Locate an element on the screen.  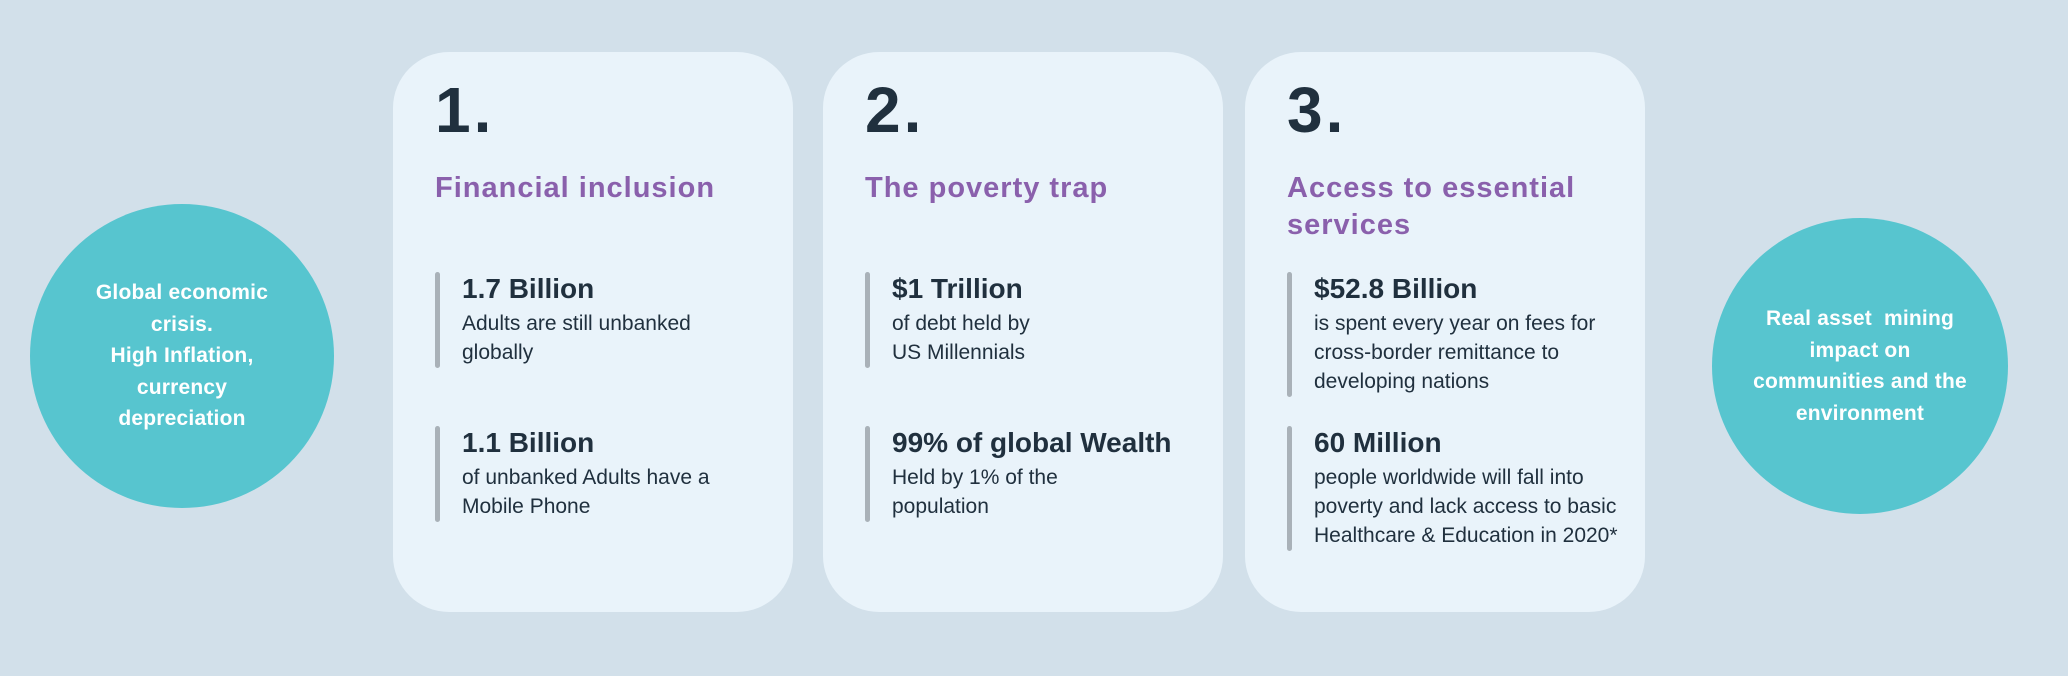
card-number: 1. is located at coordinates (465, 110).